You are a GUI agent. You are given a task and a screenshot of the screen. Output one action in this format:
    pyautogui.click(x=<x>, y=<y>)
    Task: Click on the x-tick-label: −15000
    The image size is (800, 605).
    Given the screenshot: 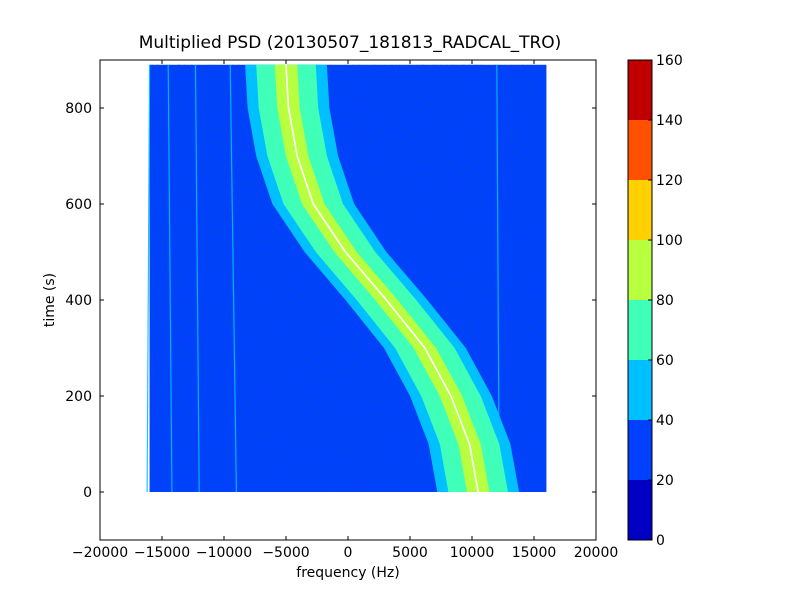 What is the action you would take?
    pyautogui.click(x=162, y=553)
    